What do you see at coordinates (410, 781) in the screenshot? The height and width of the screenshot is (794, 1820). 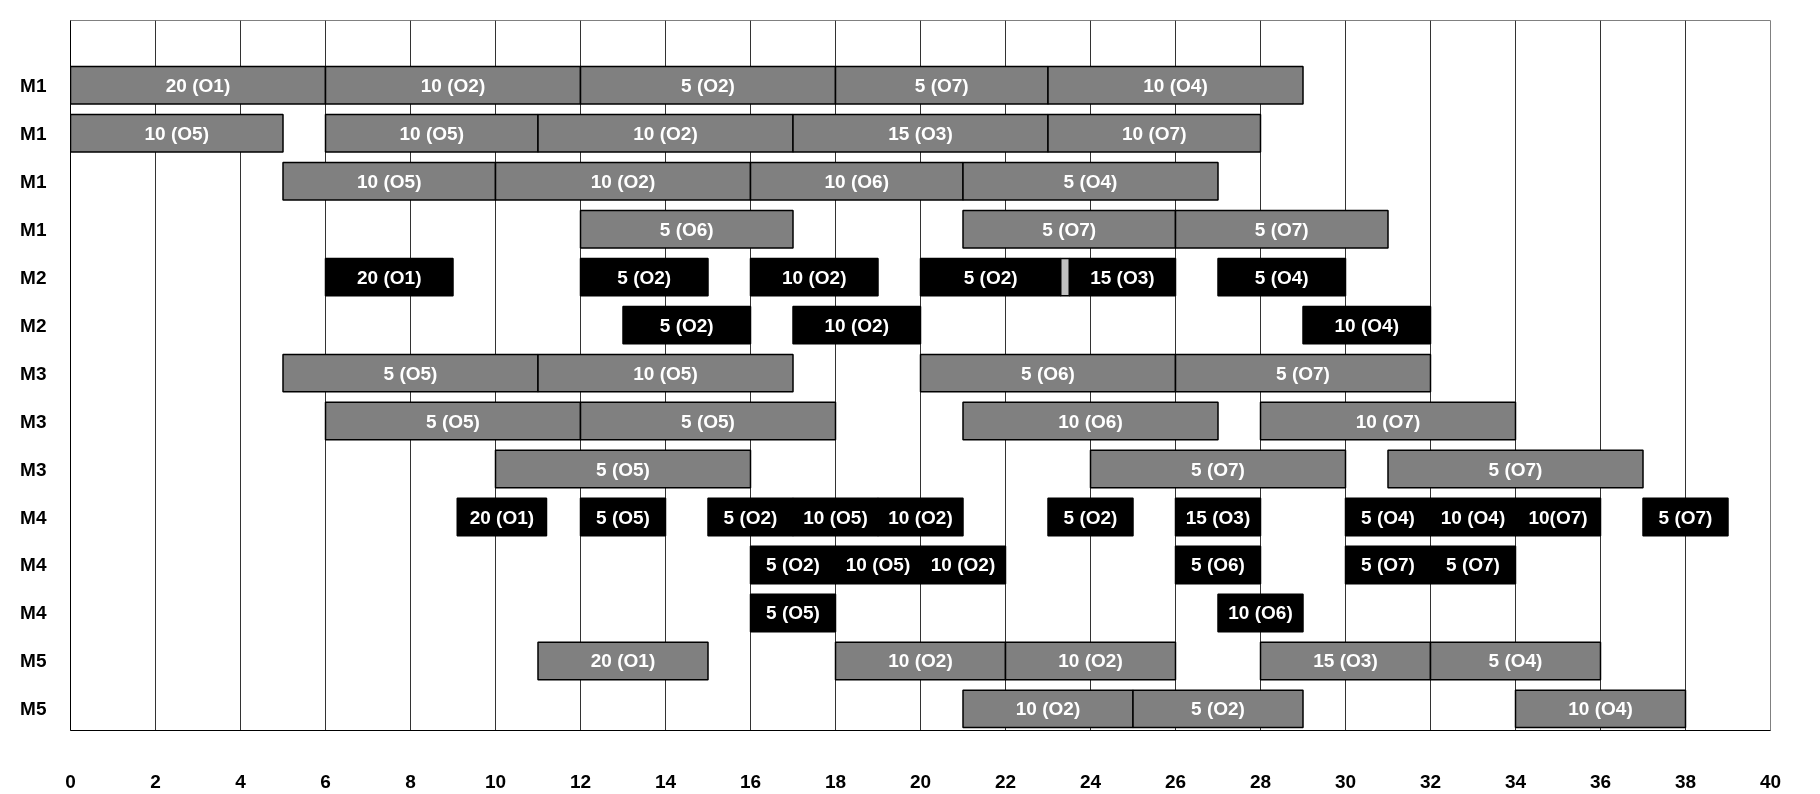 I see `x-tick-label: 8` at bounding box center [410, 781].